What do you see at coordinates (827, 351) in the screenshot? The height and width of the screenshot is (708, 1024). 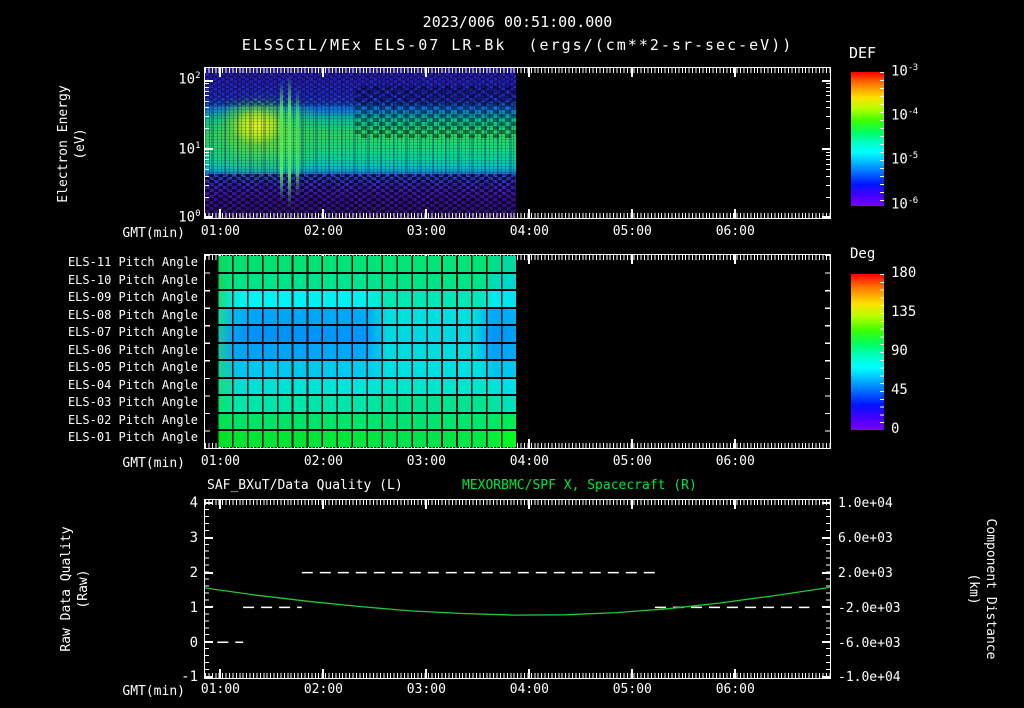 I see `row-ticks-right` at bounding box center [827, 351].